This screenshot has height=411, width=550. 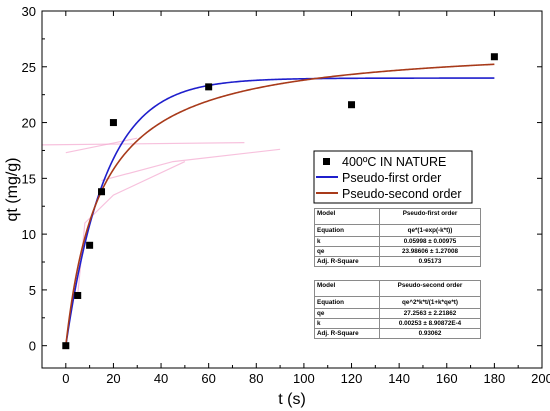 I want to click on legend-box, so click(x=393, y=177).